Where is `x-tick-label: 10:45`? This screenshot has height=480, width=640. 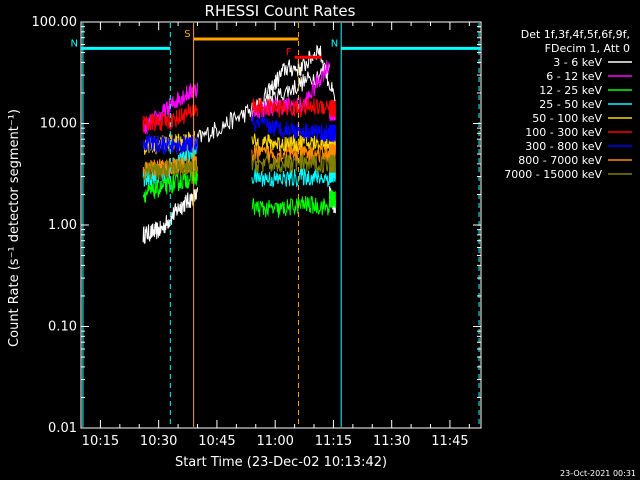 x-tick-label: 10:45 is located at coordinates (216, 441).